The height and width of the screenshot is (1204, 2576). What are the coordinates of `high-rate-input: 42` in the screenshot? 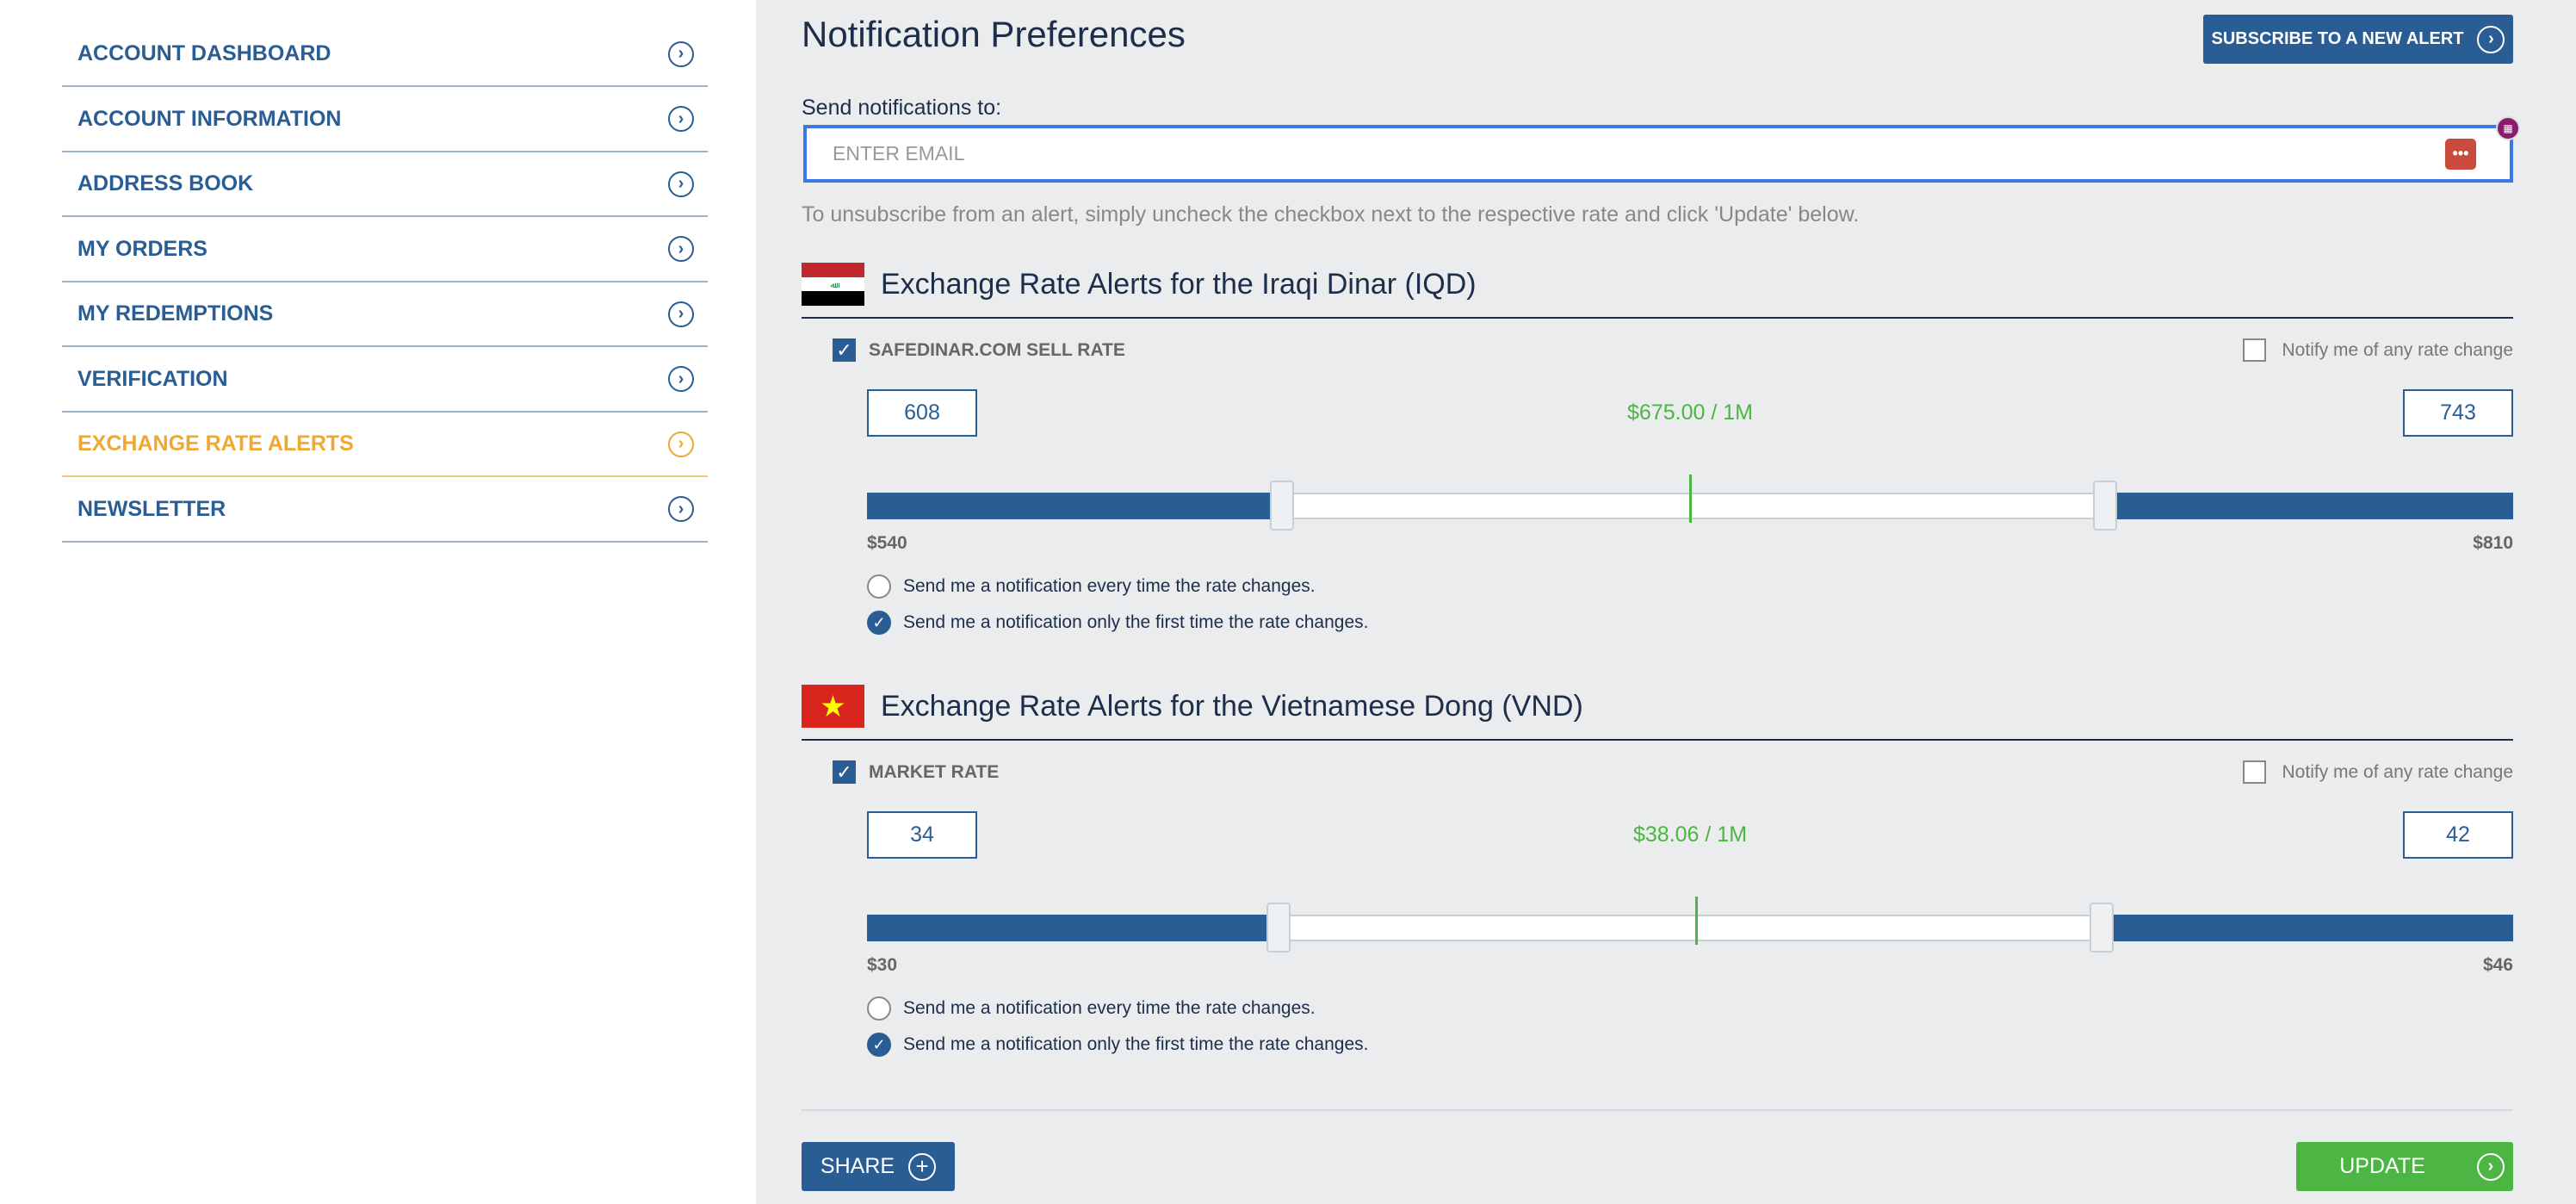 It's located at (2458, 835).